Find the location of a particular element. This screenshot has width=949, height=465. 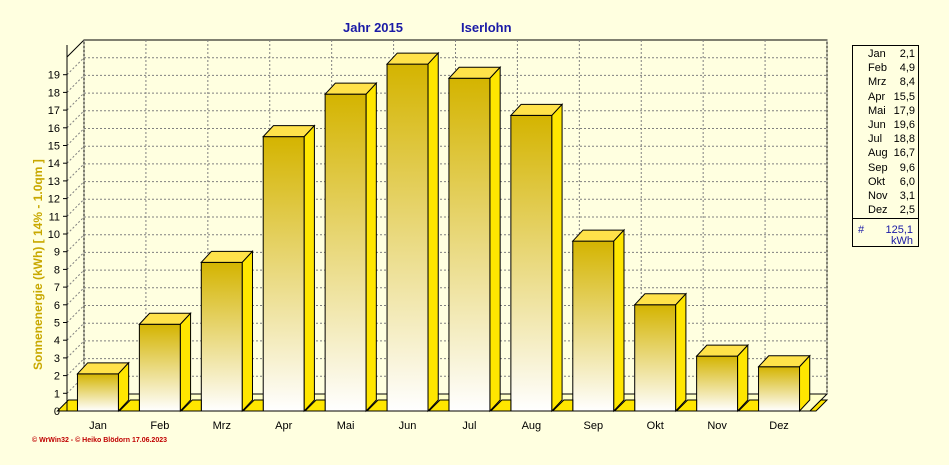

legend-month: Feb is located at coordinates (877, 68).